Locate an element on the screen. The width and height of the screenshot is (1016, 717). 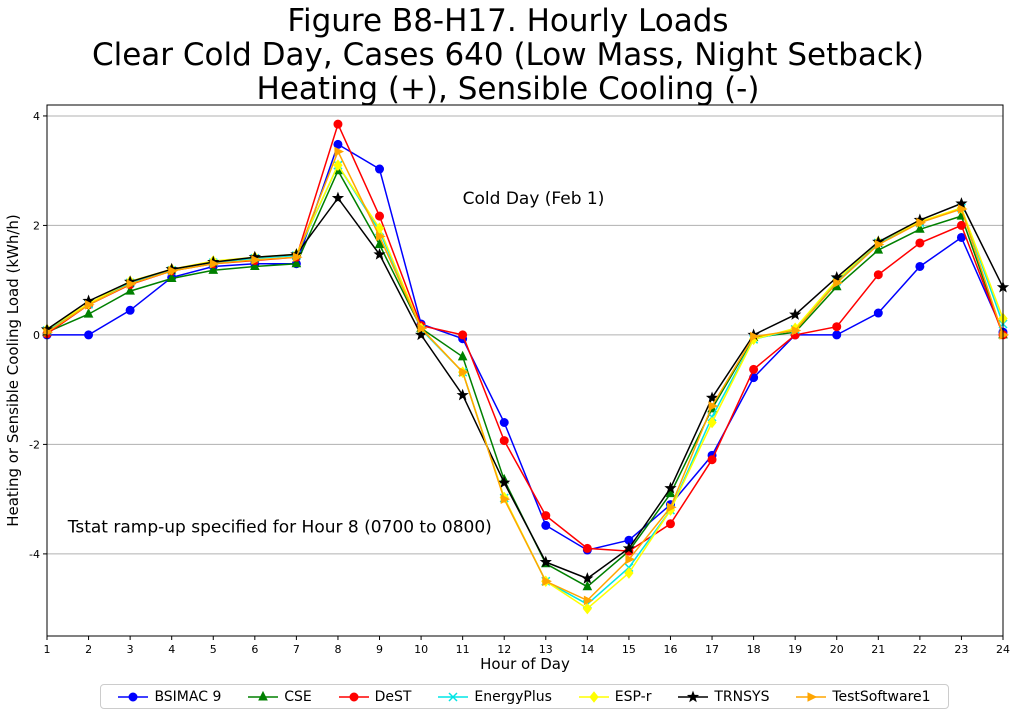
legend-label: ESP-r is located at coordinates (633, 696).